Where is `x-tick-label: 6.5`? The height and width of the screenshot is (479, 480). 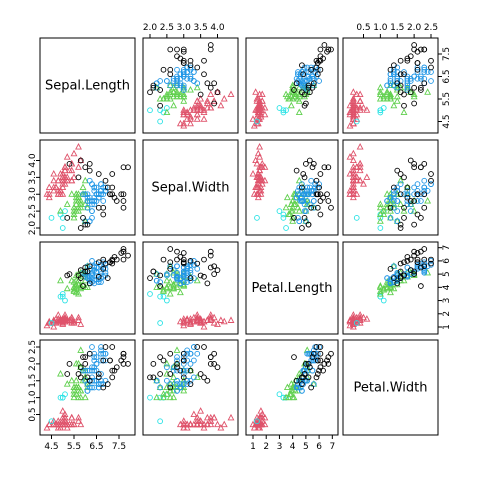
x-tick-label: 6.5 is located at coordinates (96, 447).